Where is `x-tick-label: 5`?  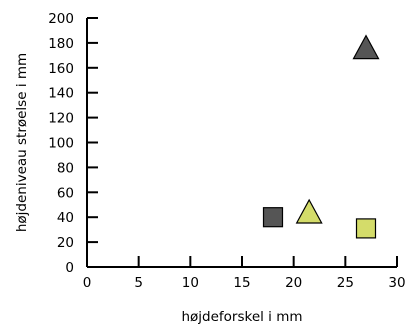
x-tick-label: 5 is located at coordinates (138, 283).